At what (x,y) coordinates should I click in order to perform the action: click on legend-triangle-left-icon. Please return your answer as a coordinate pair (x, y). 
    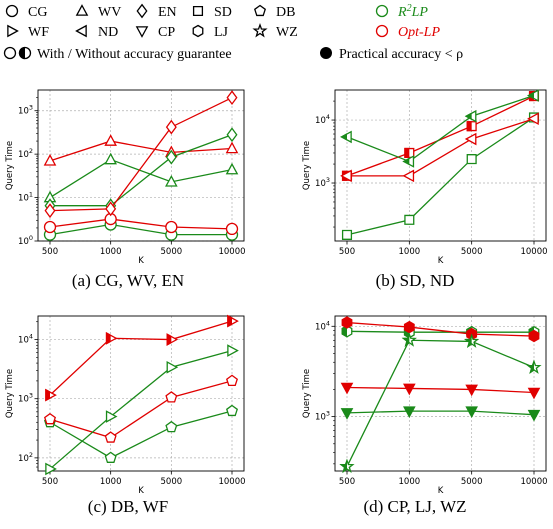
    Looking at the image, I should click on (82, 31).